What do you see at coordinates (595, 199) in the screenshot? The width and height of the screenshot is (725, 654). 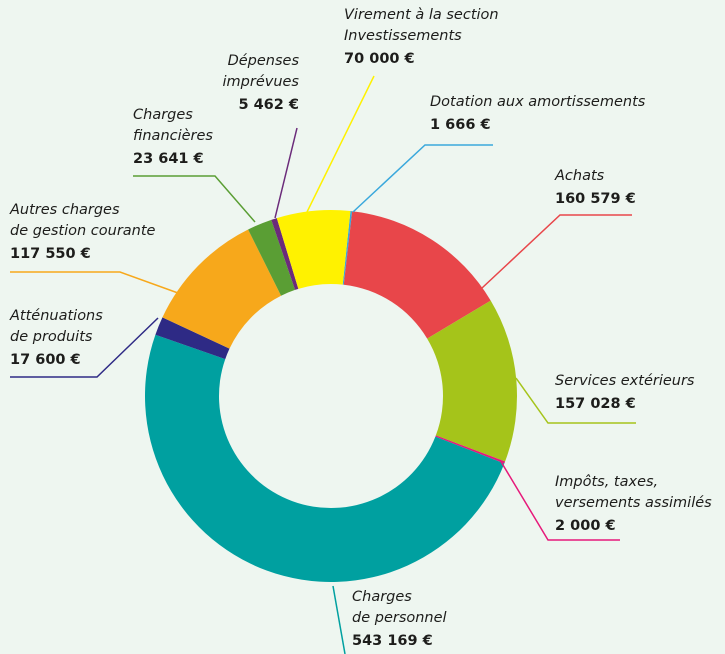 I see `value-label: 160 579 €` at bounding box center [595, 199].